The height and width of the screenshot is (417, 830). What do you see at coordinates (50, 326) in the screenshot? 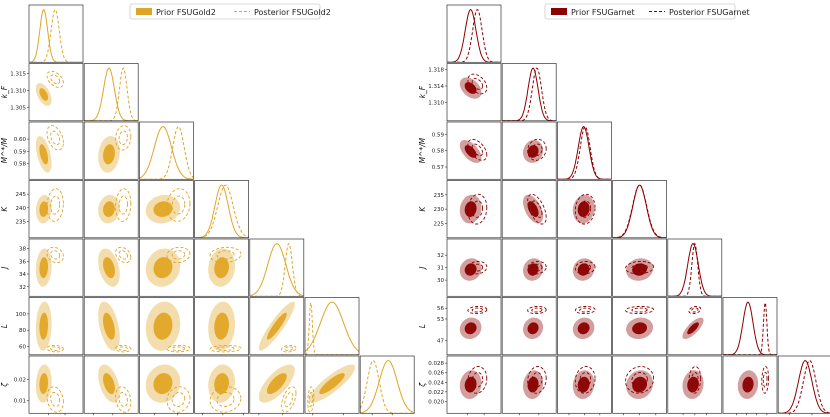
I see `panel-L-vs-B/A: 60 80 100` at bounding box center [50, 326].